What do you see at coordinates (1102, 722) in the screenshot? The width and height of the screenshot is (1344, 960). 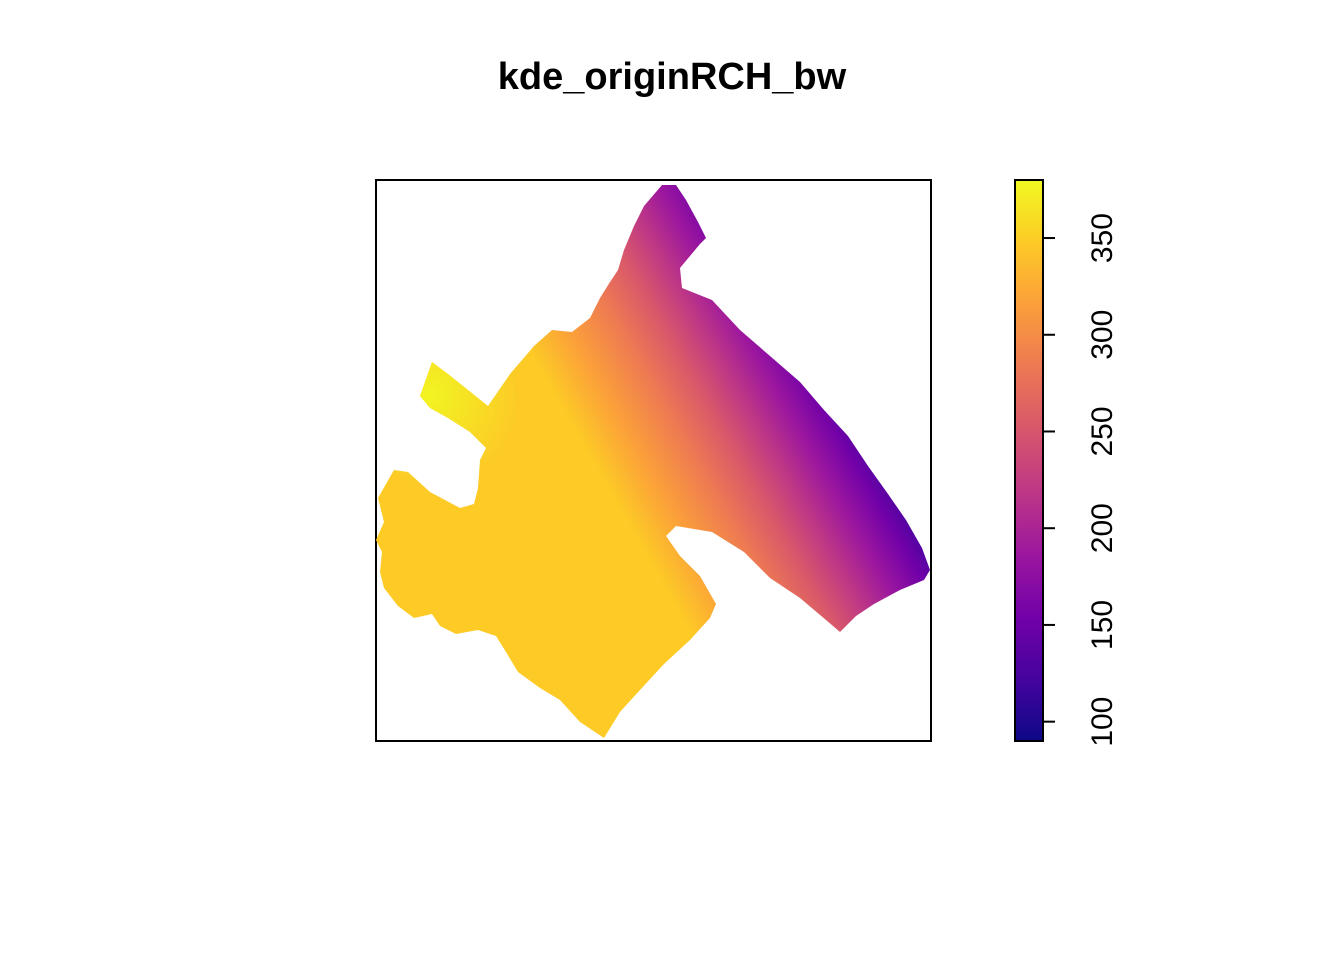 I see `colorbar-tick-label: 100` at bounding box center [1102, 722].